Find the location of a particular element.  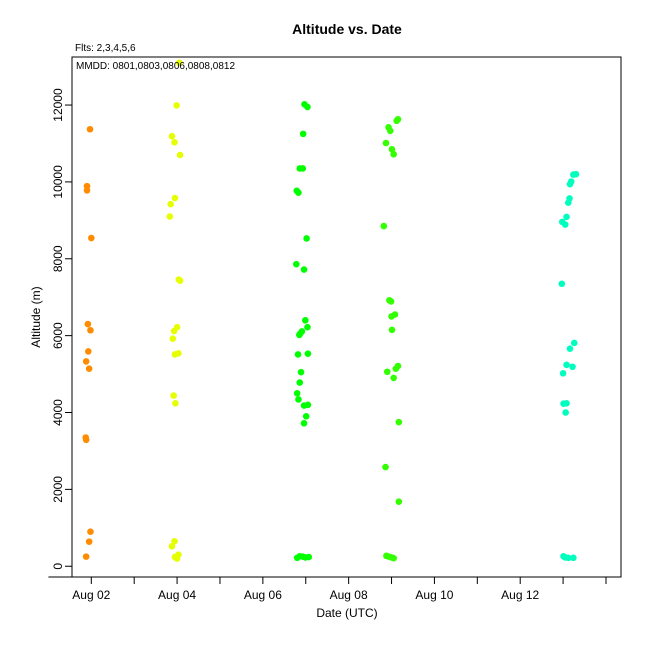

x-tick-label: Aug 06 is located at coordinates (263, 595).